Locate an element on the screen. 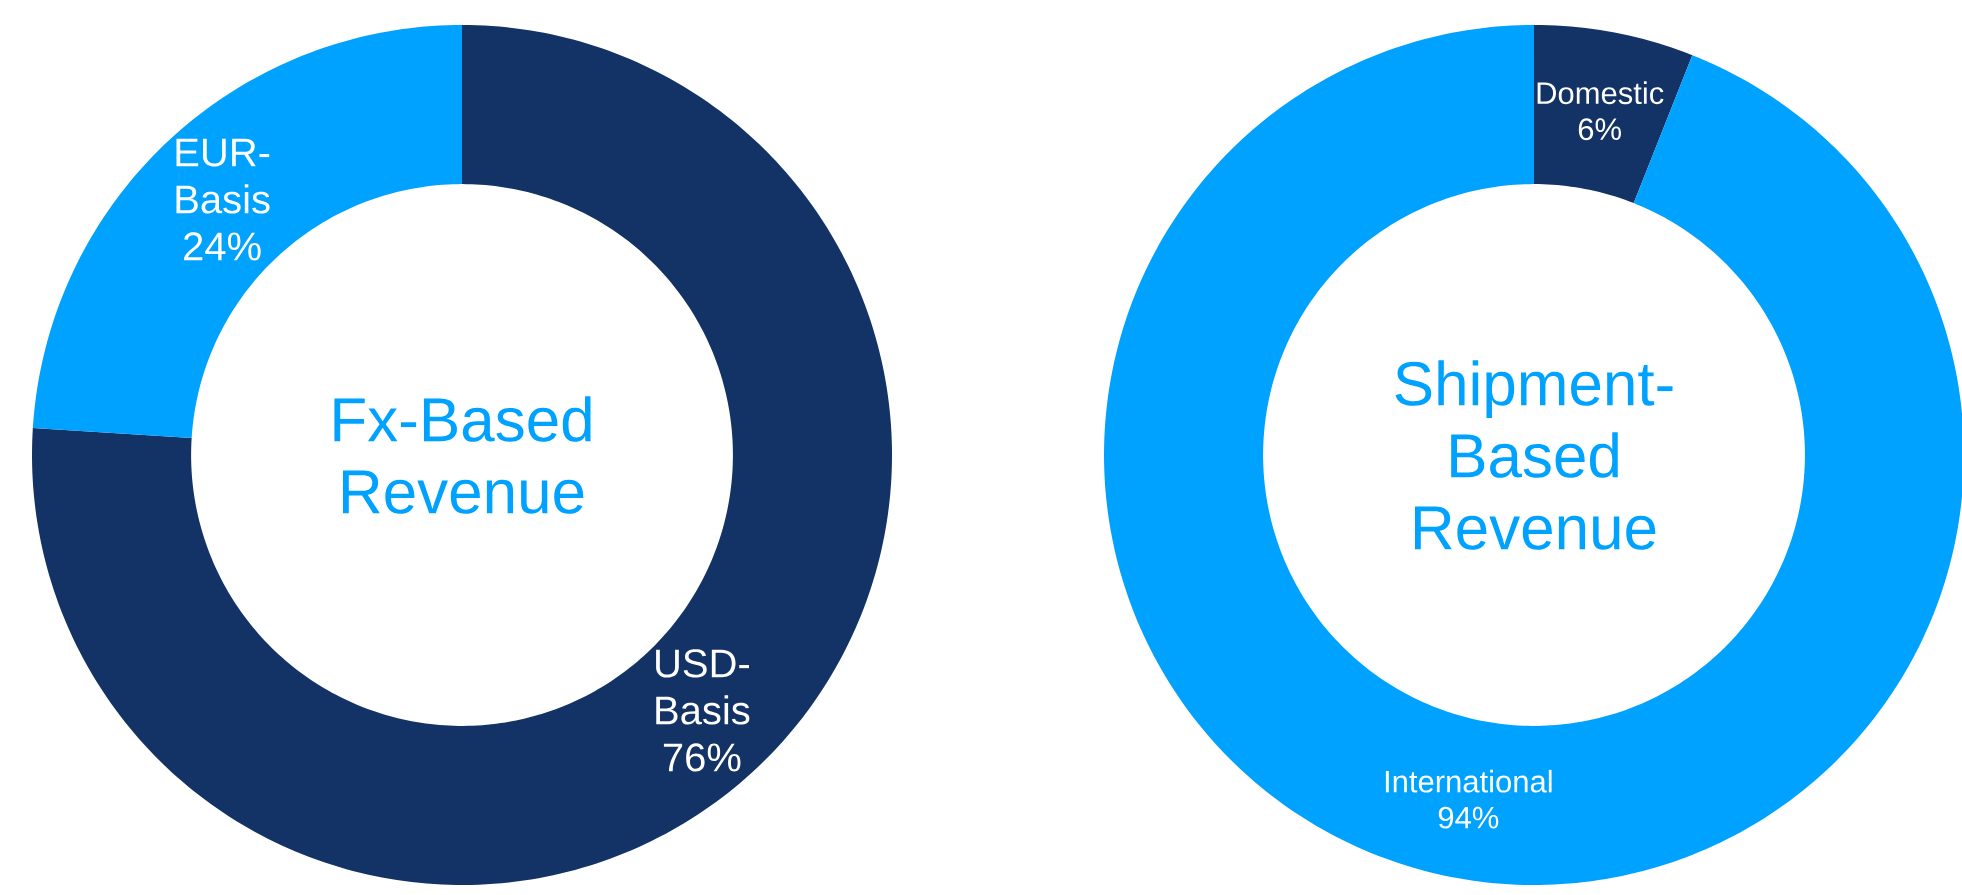  slice-label: Domestic is located at coordinates (1600, 93).